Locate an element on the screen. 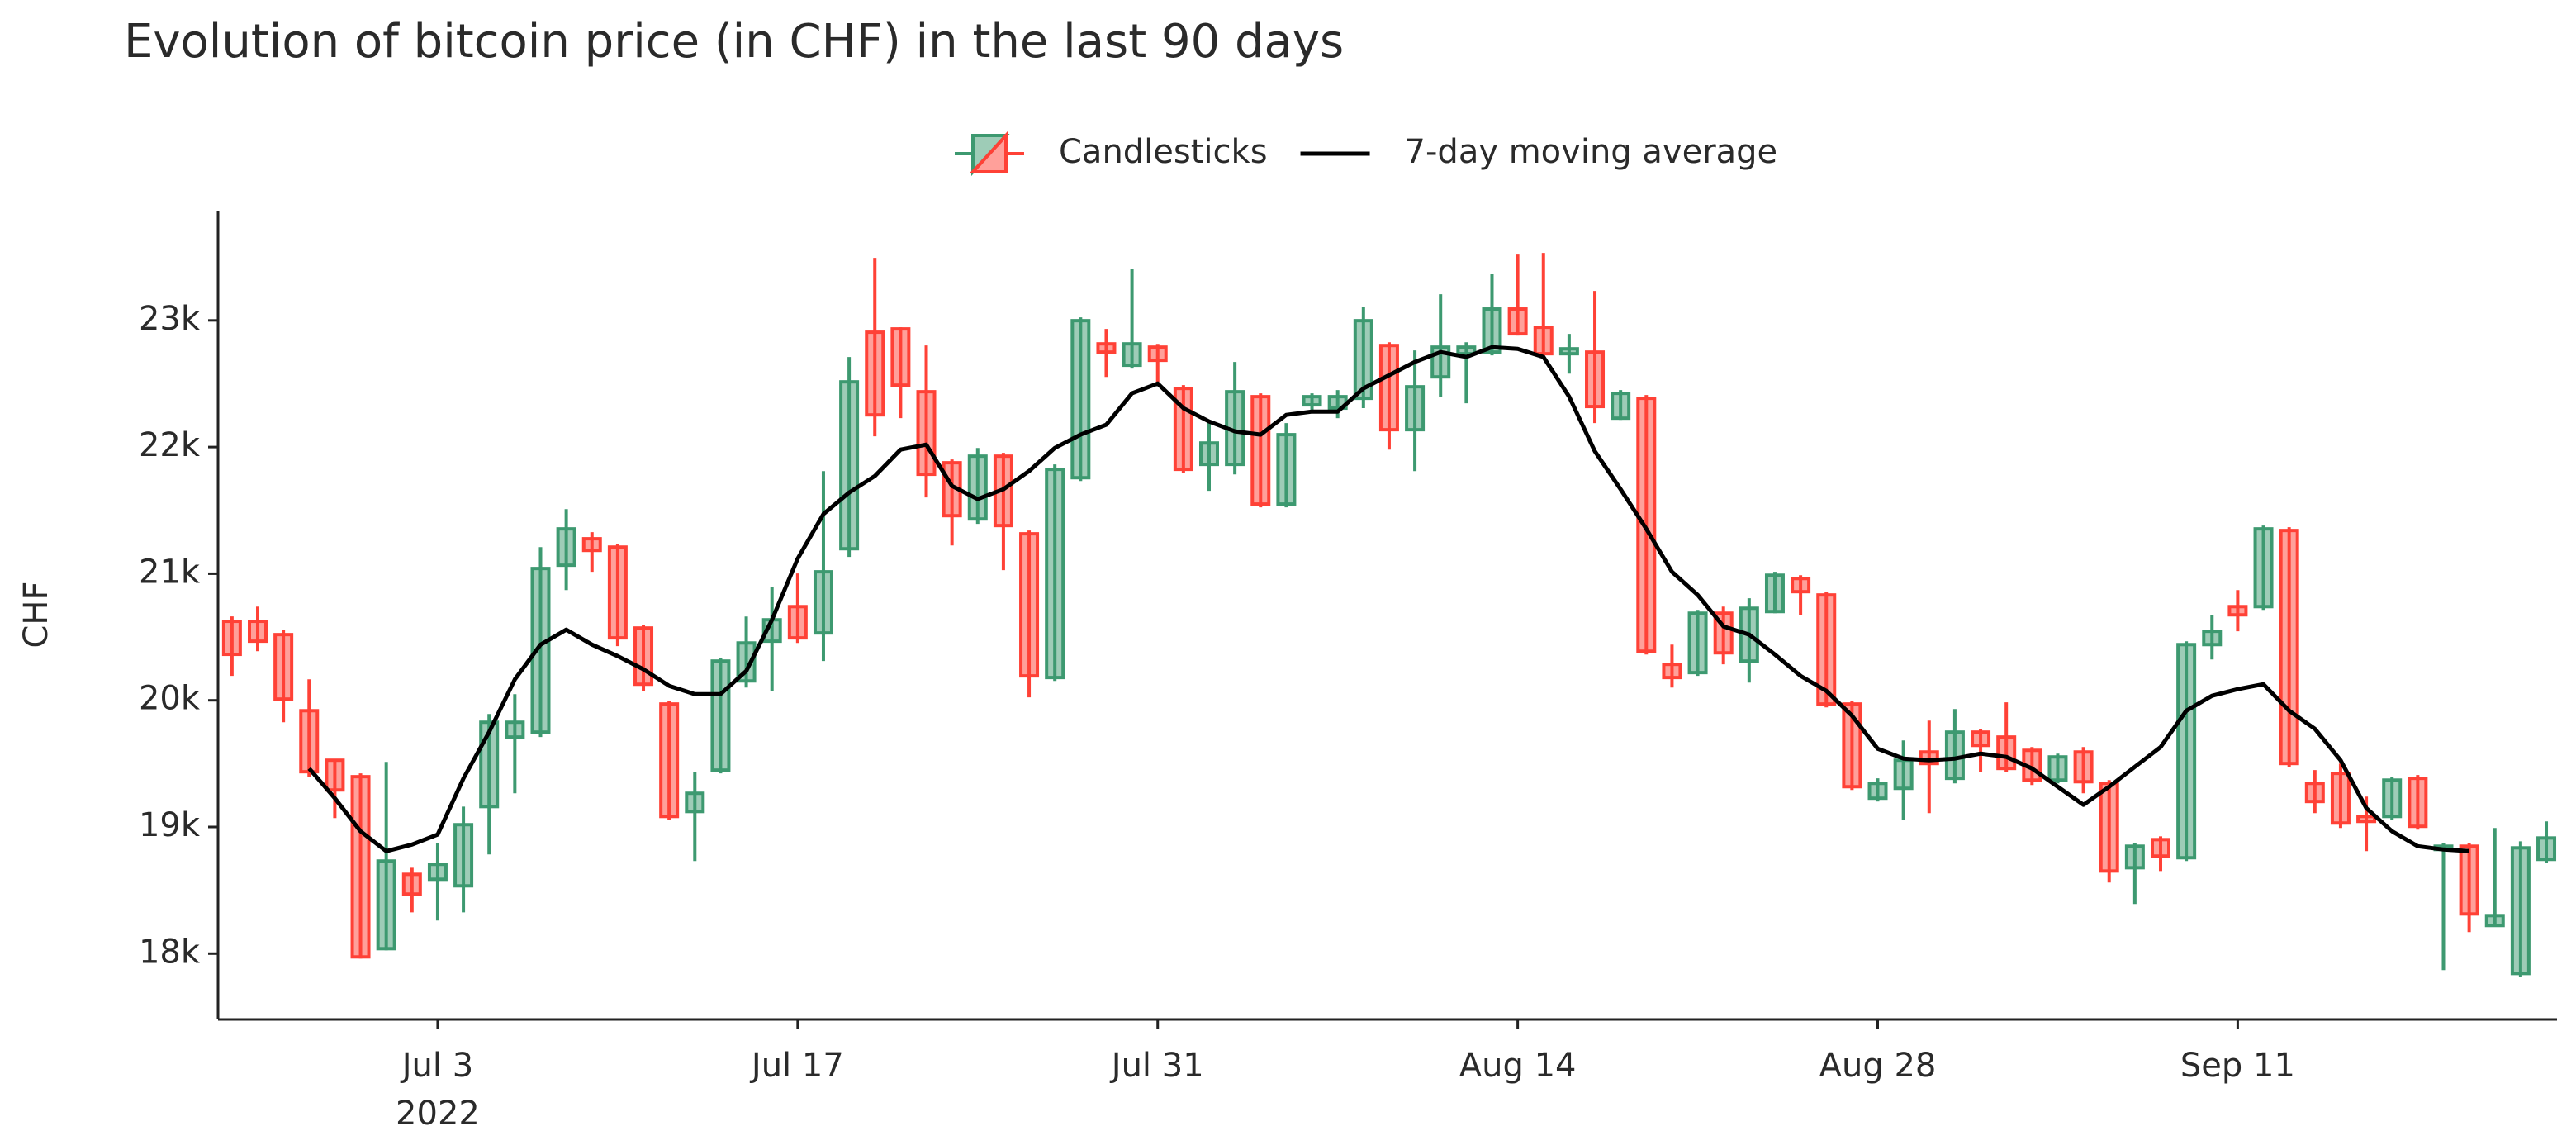  y-tick-label: 19k is located at coordinates (170, 825).